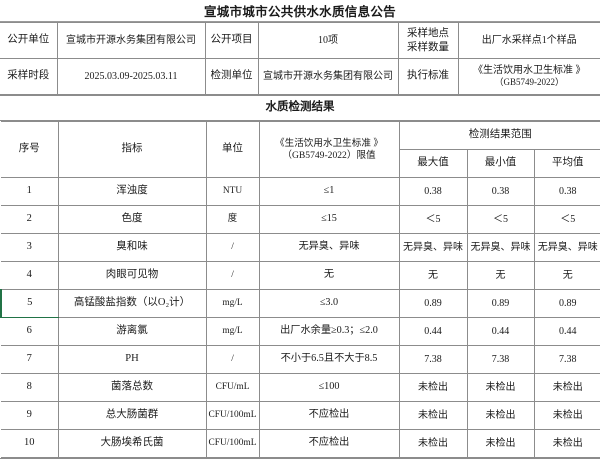  What do you see at coordinates (500, 248) in the screenshot?
I see `cell-min: 无异臭、异味` at bounding box center [500, 248].